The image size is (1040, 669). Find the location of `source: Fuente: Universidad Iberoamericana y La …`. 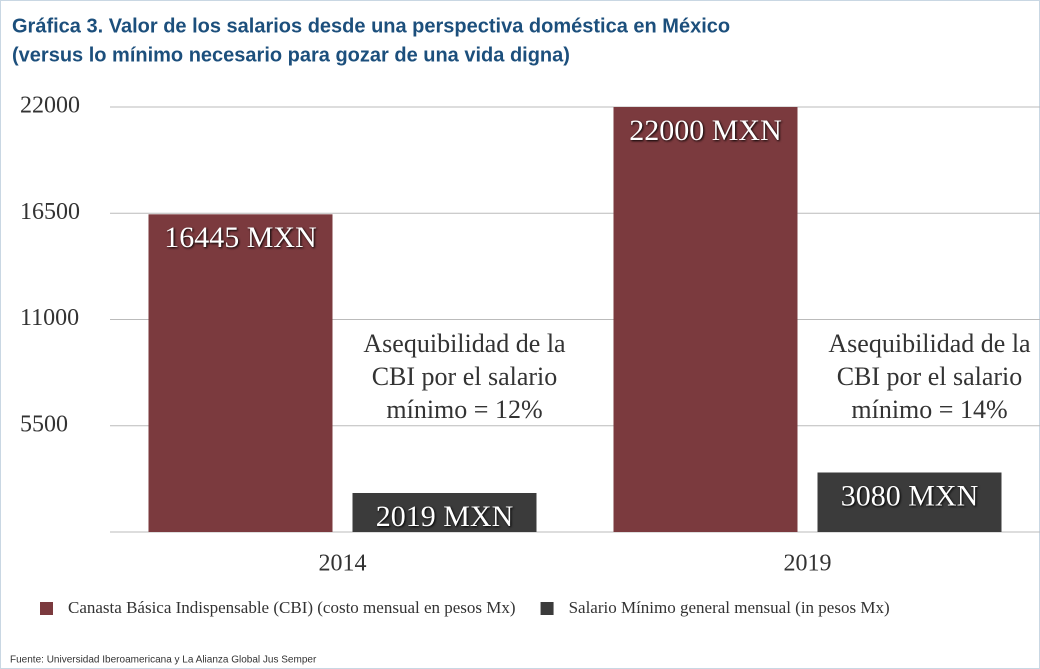

source: Fuente: Universidad Iberoamericana y La … is located at coordinates (163, 660).